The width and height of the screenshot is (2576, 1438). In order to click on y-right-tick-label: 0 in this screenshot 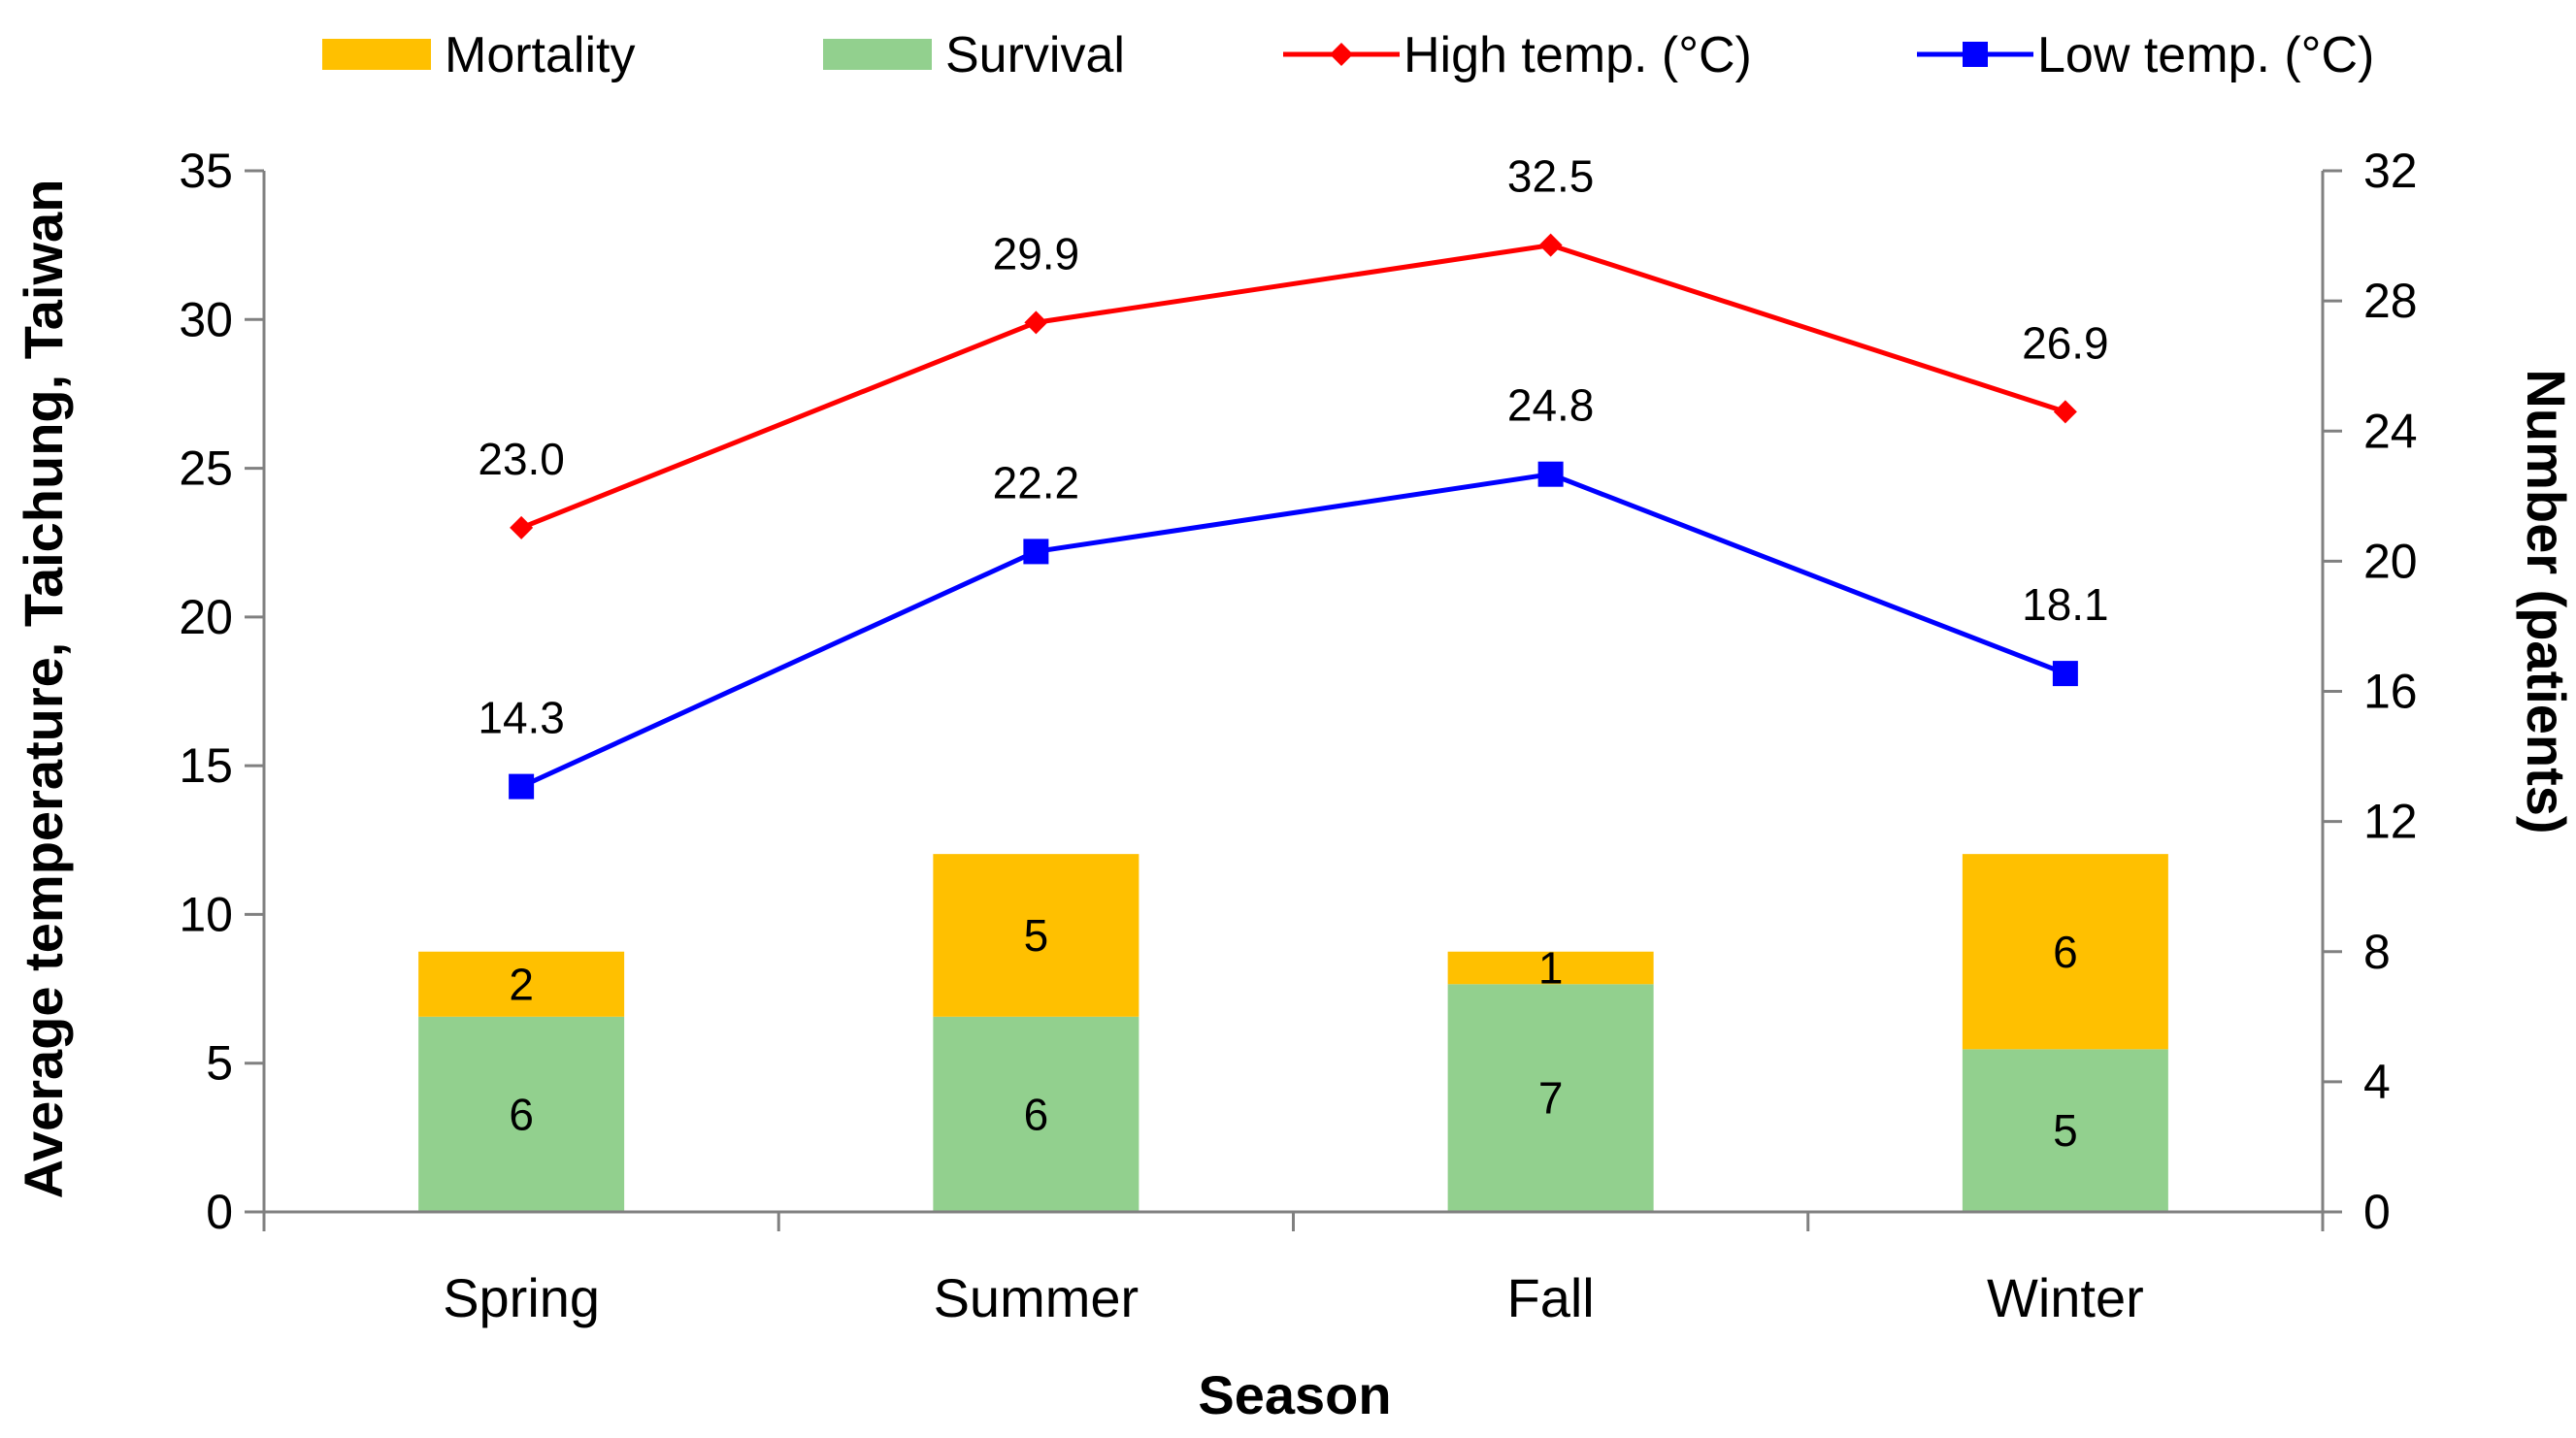, I will do `click(2377, 1212)`.